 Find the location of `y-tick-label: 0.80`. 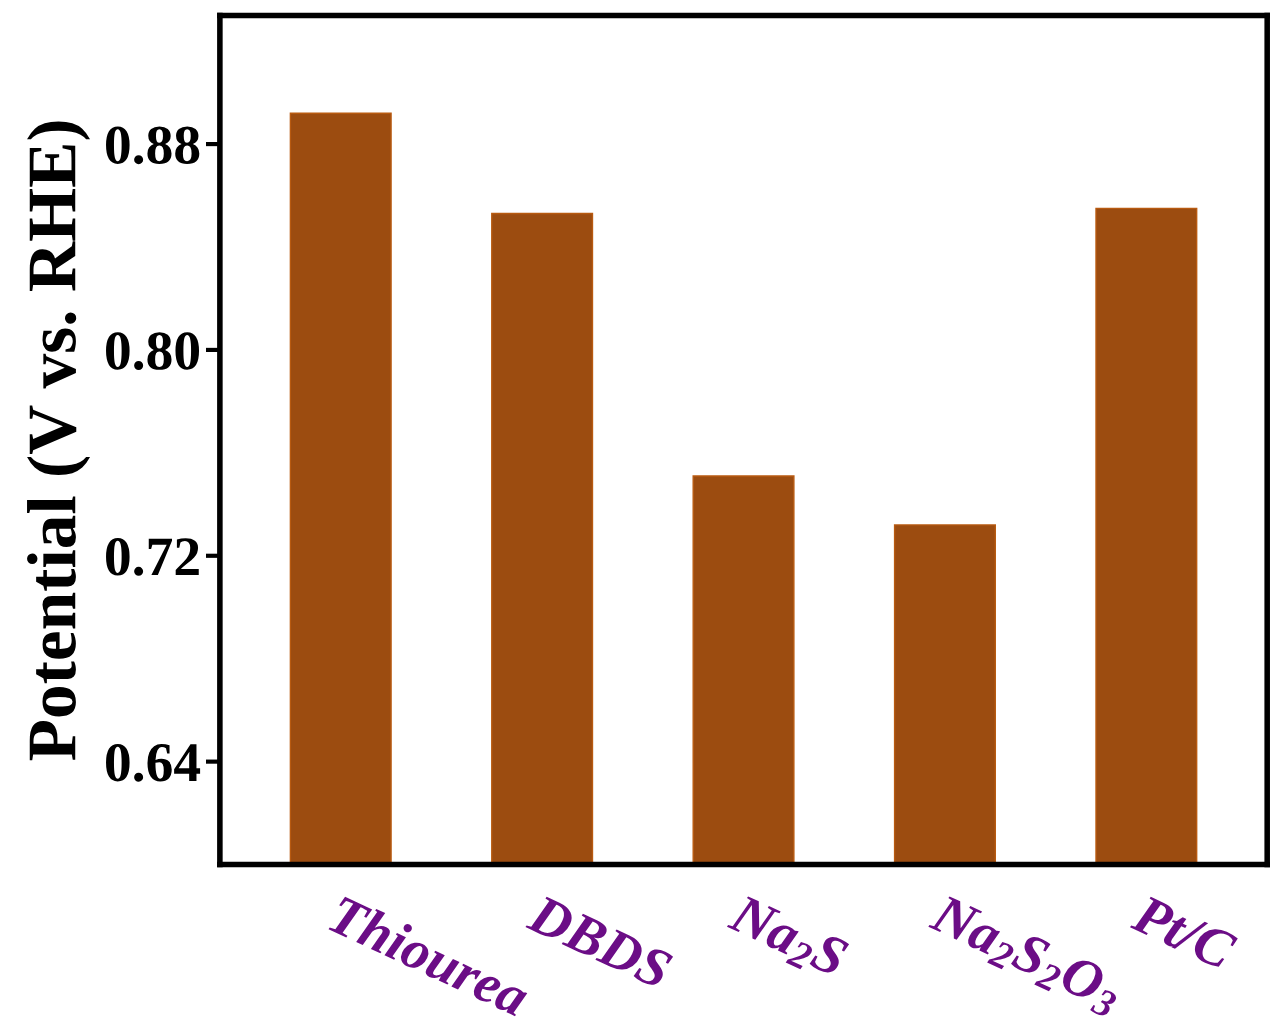

y-tick-label: 0.80 is located at coordinates (153, 351).